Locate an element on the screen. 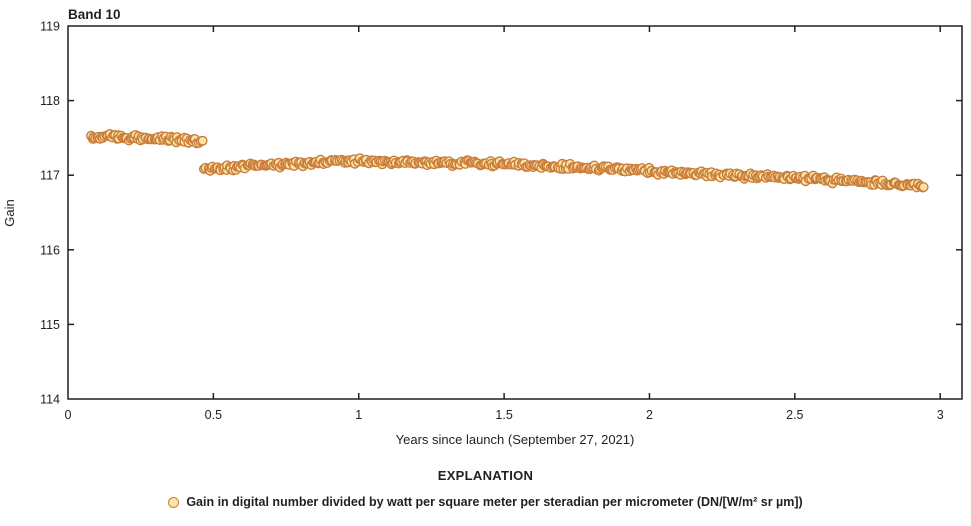 This screenshot has width=971, height=526. svg-text: 0 is located at coordinates (68, 415).